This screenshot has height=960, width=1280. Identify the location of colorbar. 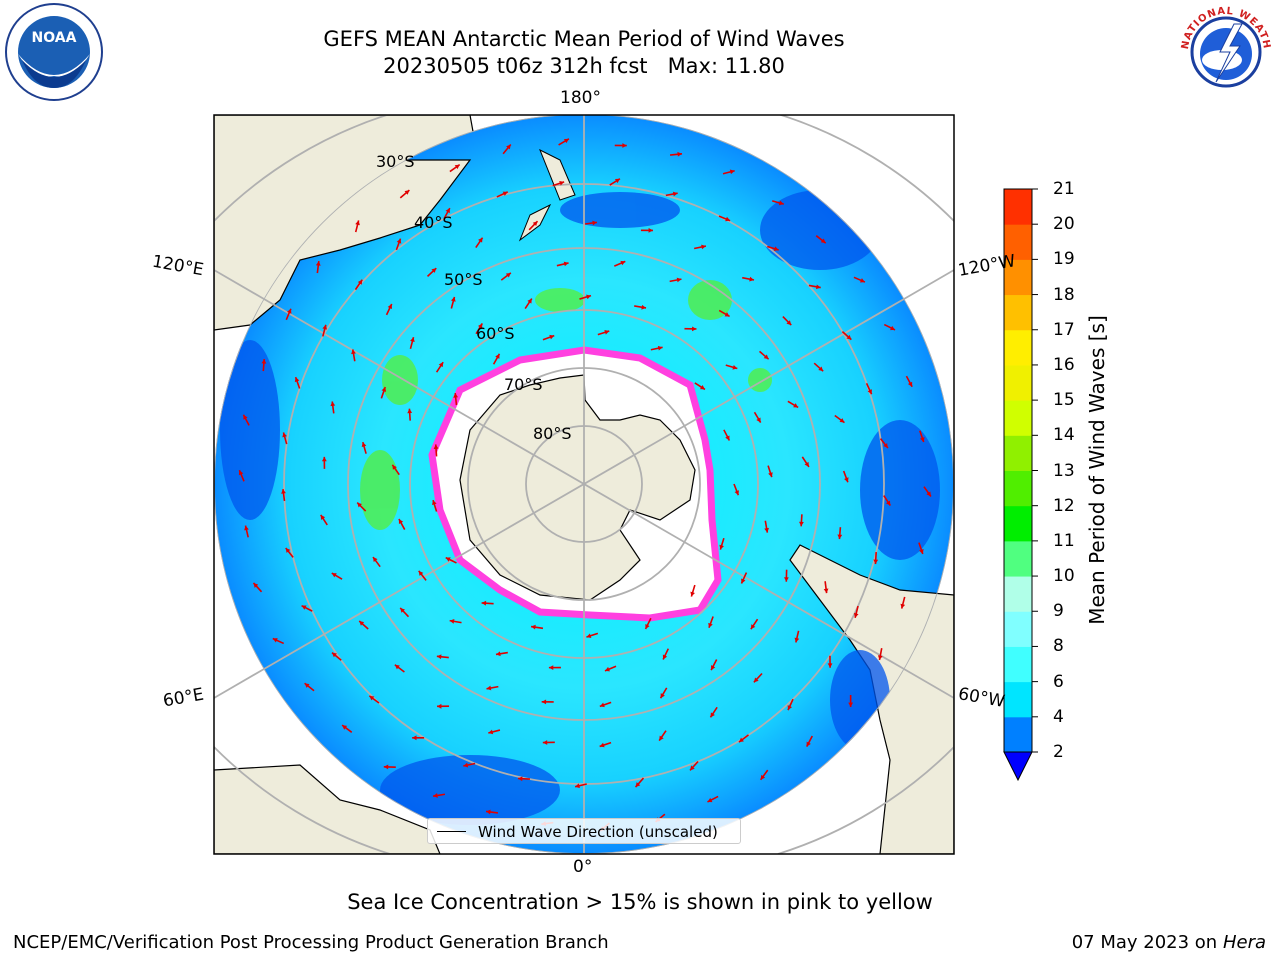
(1020, 485).